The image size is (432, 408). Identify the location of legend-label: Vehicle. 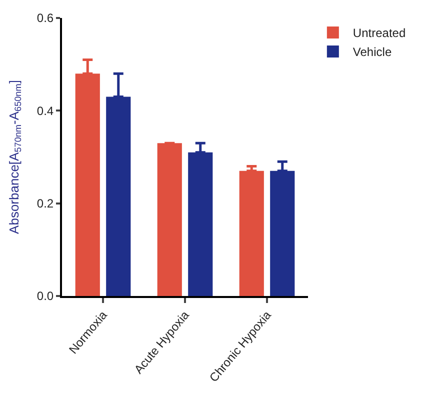
(372, 52).